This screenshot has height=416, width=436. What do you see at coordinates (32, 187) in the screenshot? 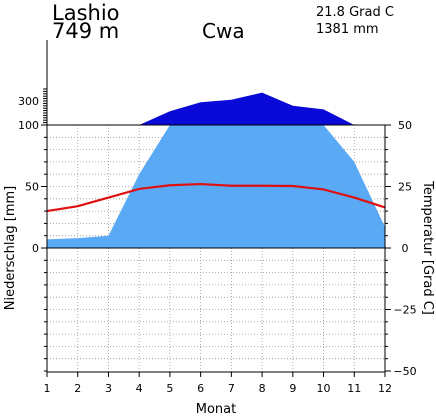
I see `y-tick-label-left: 50` at bounding box center [32, 187].